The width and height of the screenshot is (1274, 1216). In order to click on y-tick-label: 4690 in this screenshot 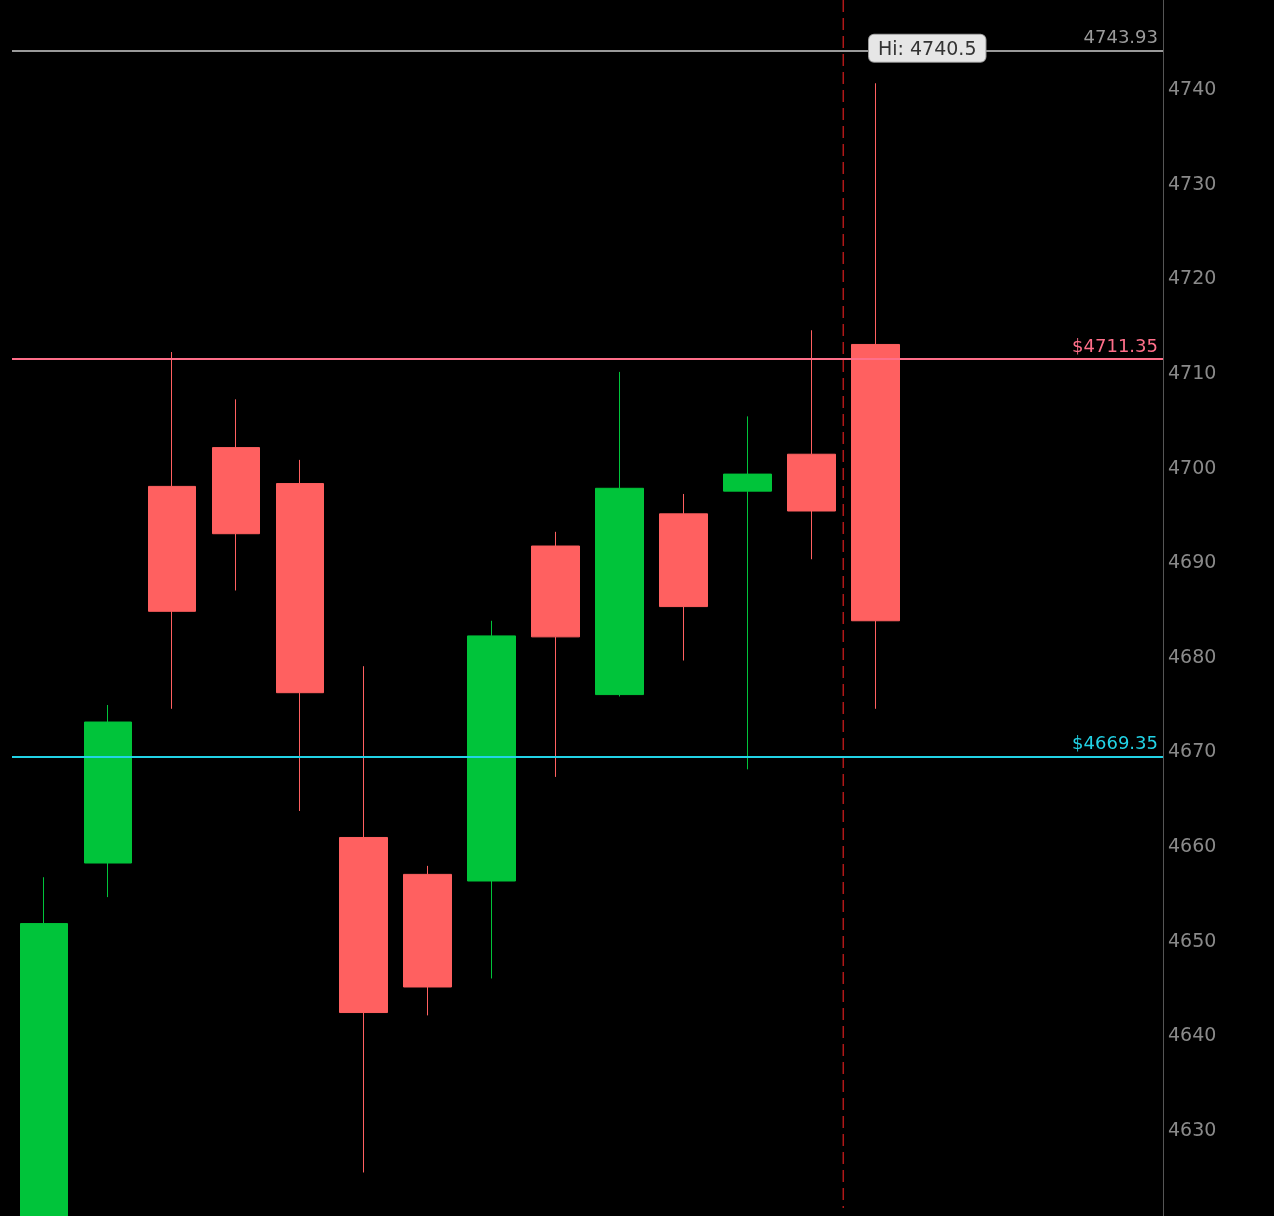, I will do `click(1192, 561)`.